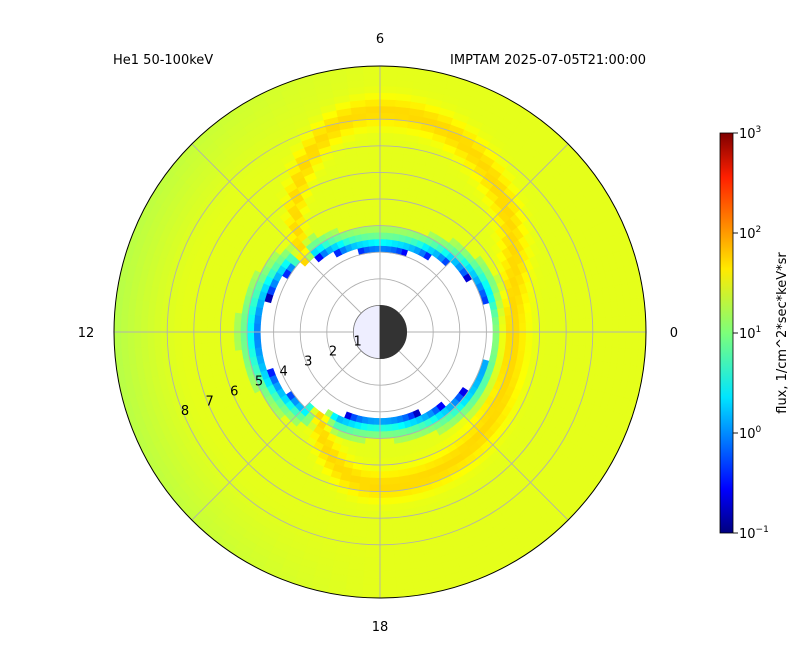  I want to click on chart-title-left: He1 50-100keV, so click(163, 60).